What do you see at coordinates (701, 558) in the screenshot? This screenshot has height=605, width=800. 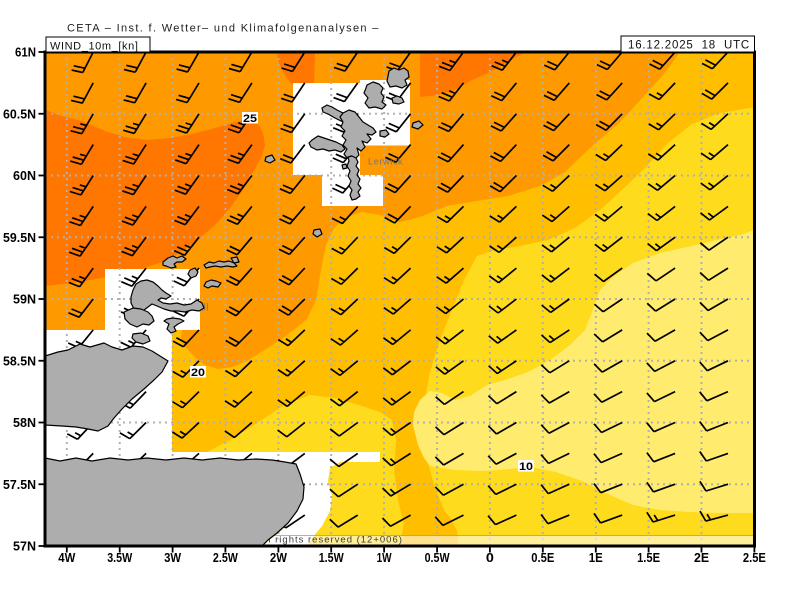 I see `svg-text: 2E` at bounding box center [701, 558].